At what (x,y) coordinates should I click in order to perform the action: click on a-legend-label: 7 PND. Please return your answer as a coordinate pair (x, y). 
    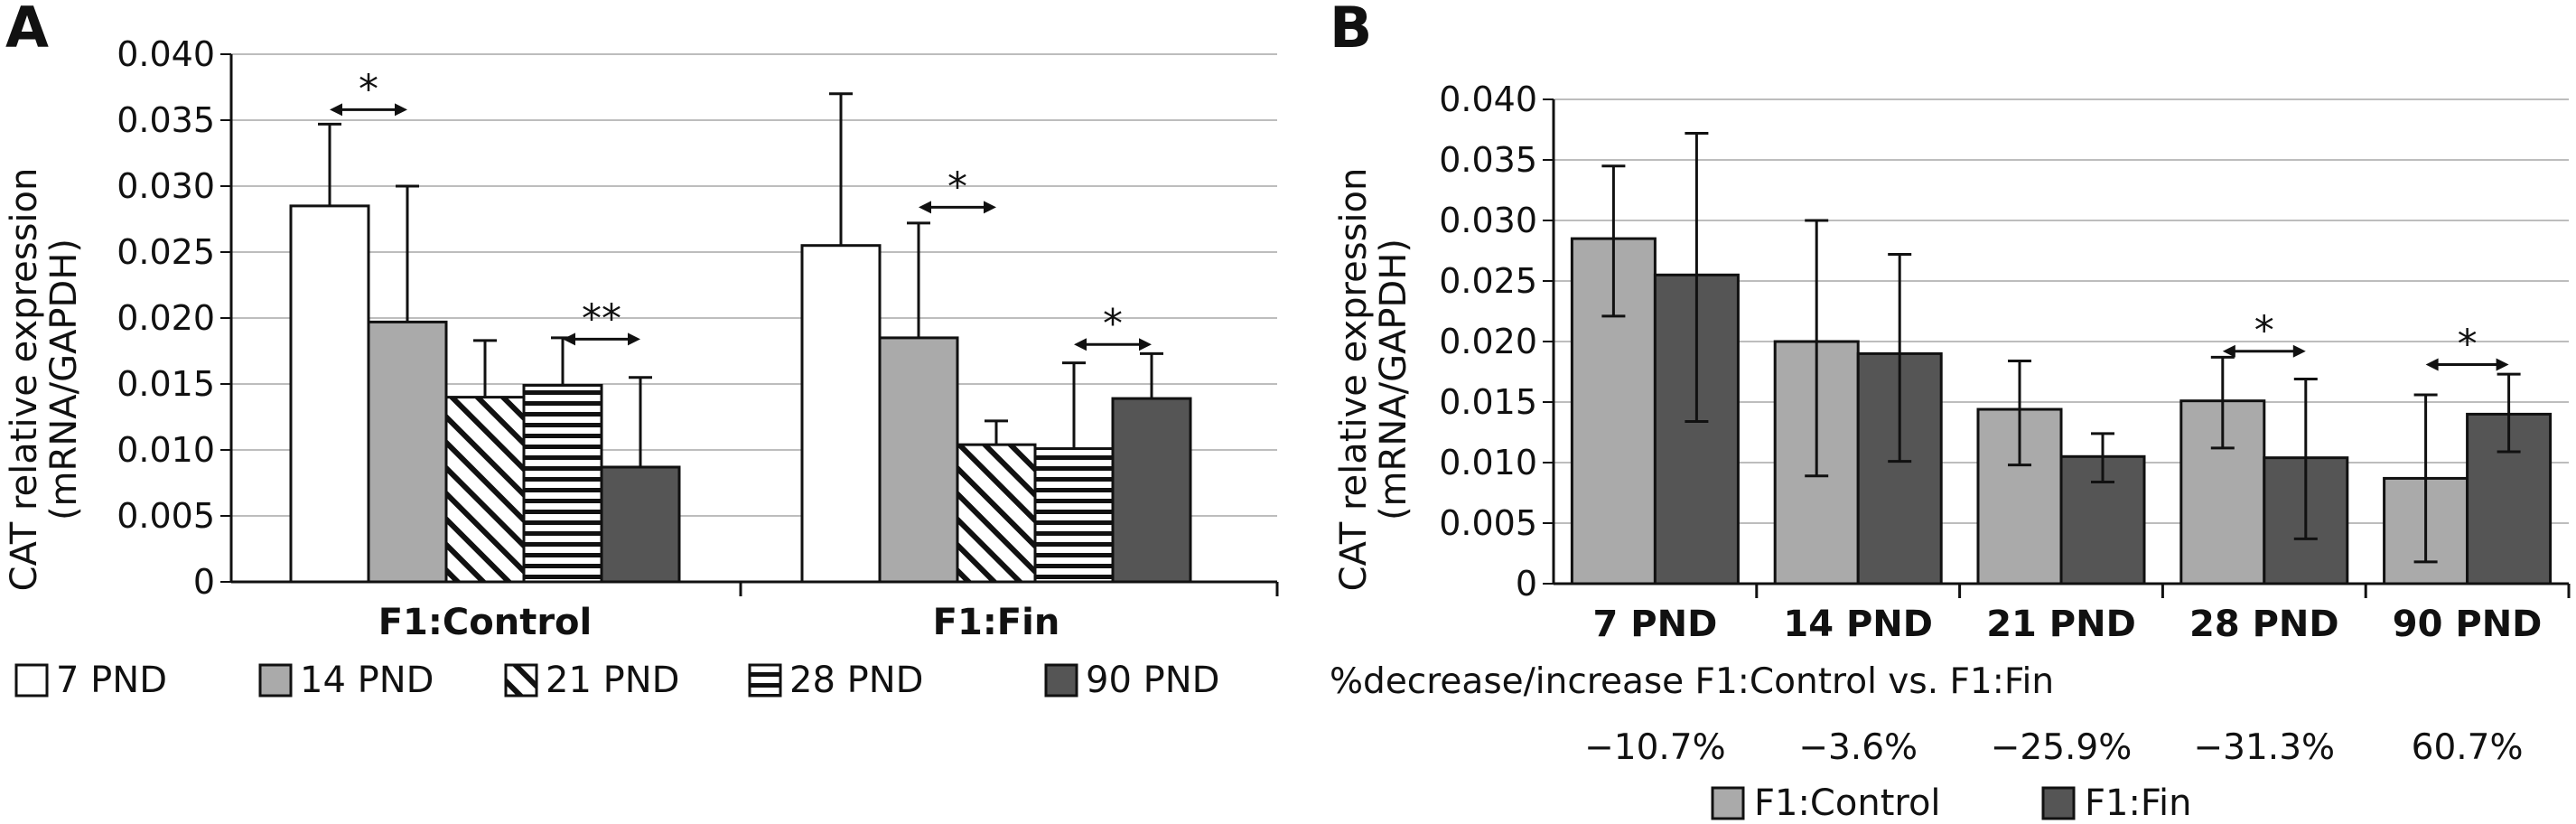
    Looking at the image, I should click on (112, 680).